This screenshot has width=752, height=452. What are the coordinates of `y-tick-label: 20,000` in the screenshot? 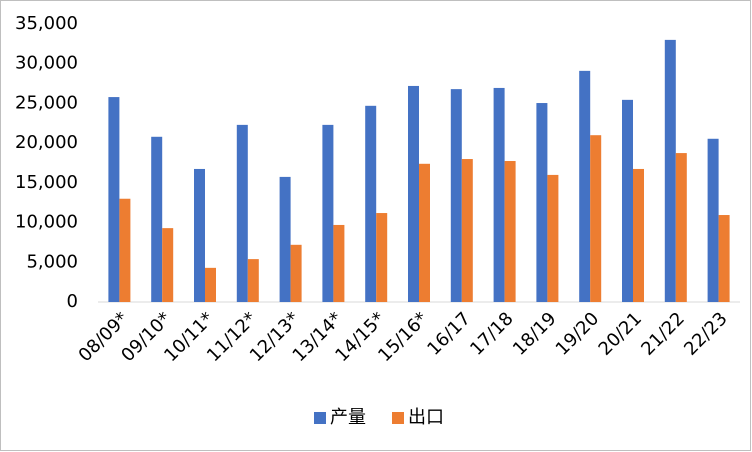 It's located at (46, 142).